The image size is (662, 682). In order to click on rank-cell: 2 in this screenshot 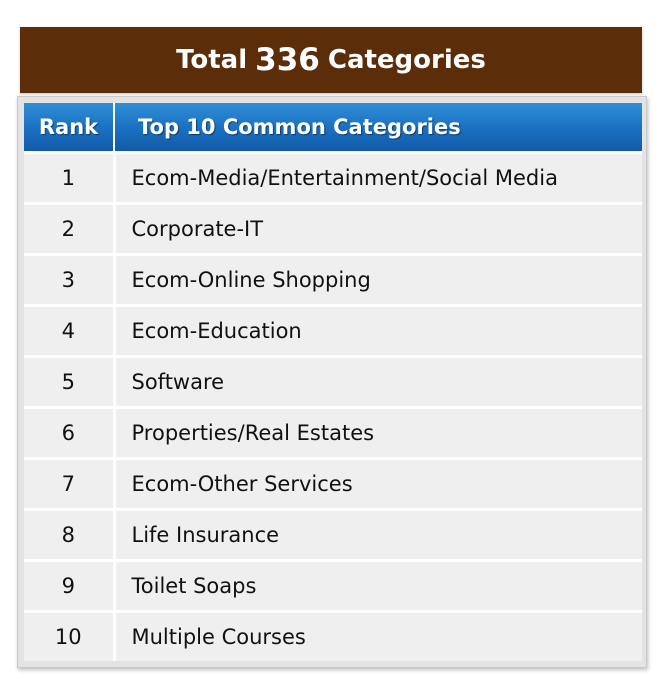, I will do `click(70, 228)`.